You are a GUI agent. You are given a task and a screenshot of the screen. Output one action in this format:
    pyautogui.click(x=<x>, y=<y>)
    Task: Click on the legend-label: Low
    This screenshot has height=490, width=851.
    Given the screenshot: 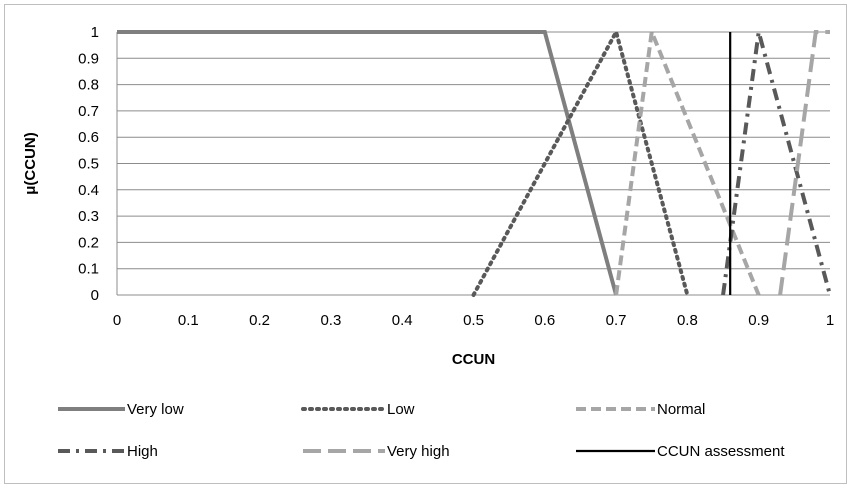 What is the action you would take?
    pyautogui.click(x=401, y=409)
    